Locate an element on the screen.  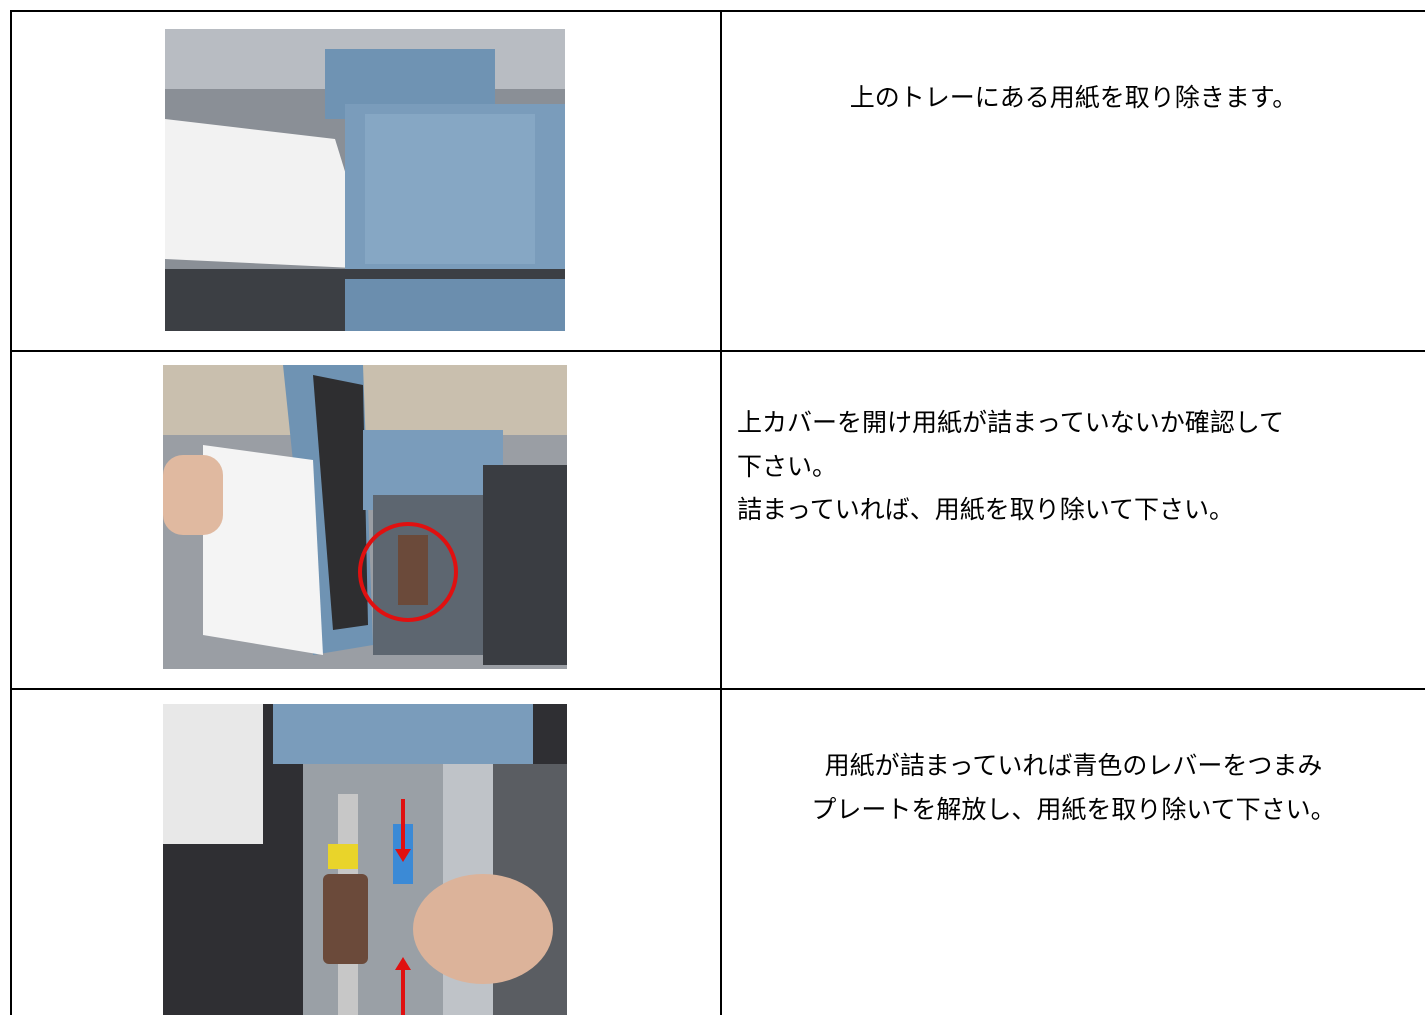
row-text: 詰まっていれば、用紙を取り除いて下さい。 is located at coordinates (986, 509).